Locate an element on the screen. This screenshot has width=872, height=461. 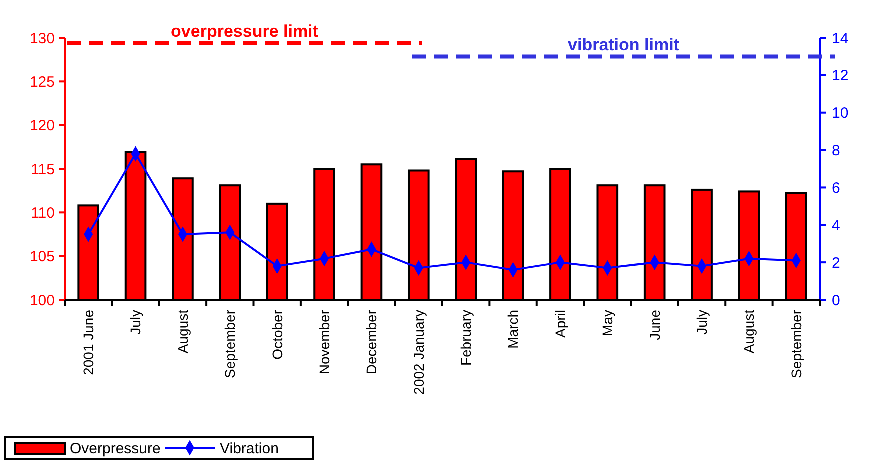
ref-line-label: vibration limit is located at coordinates (624, 45).